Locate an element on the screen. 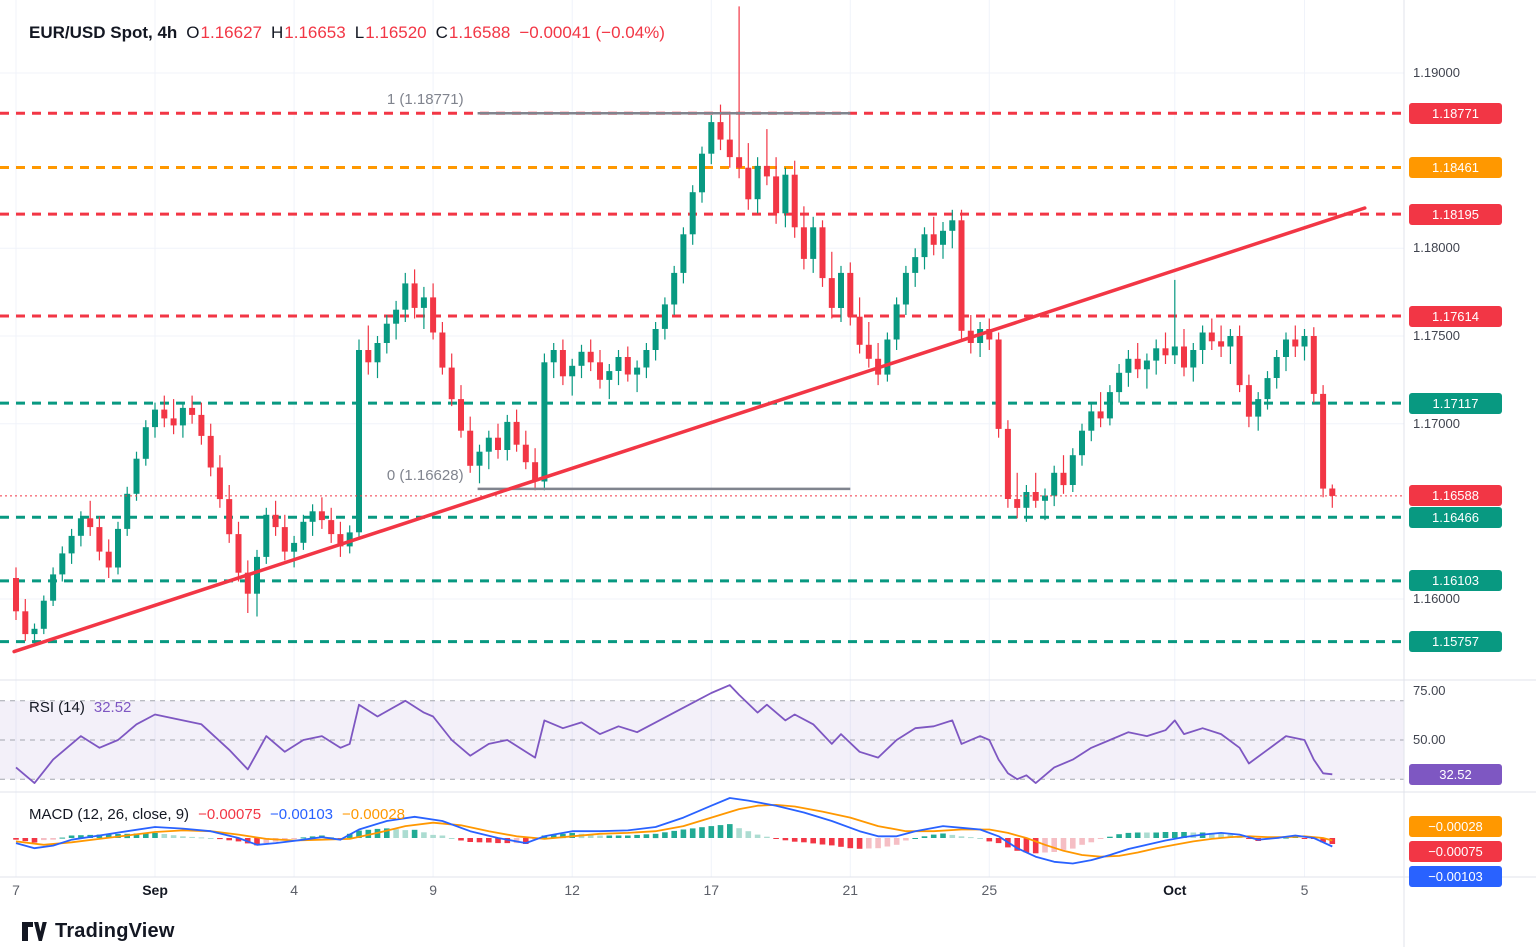  time-axis-label: 21 is located at coordinates (850, 890).